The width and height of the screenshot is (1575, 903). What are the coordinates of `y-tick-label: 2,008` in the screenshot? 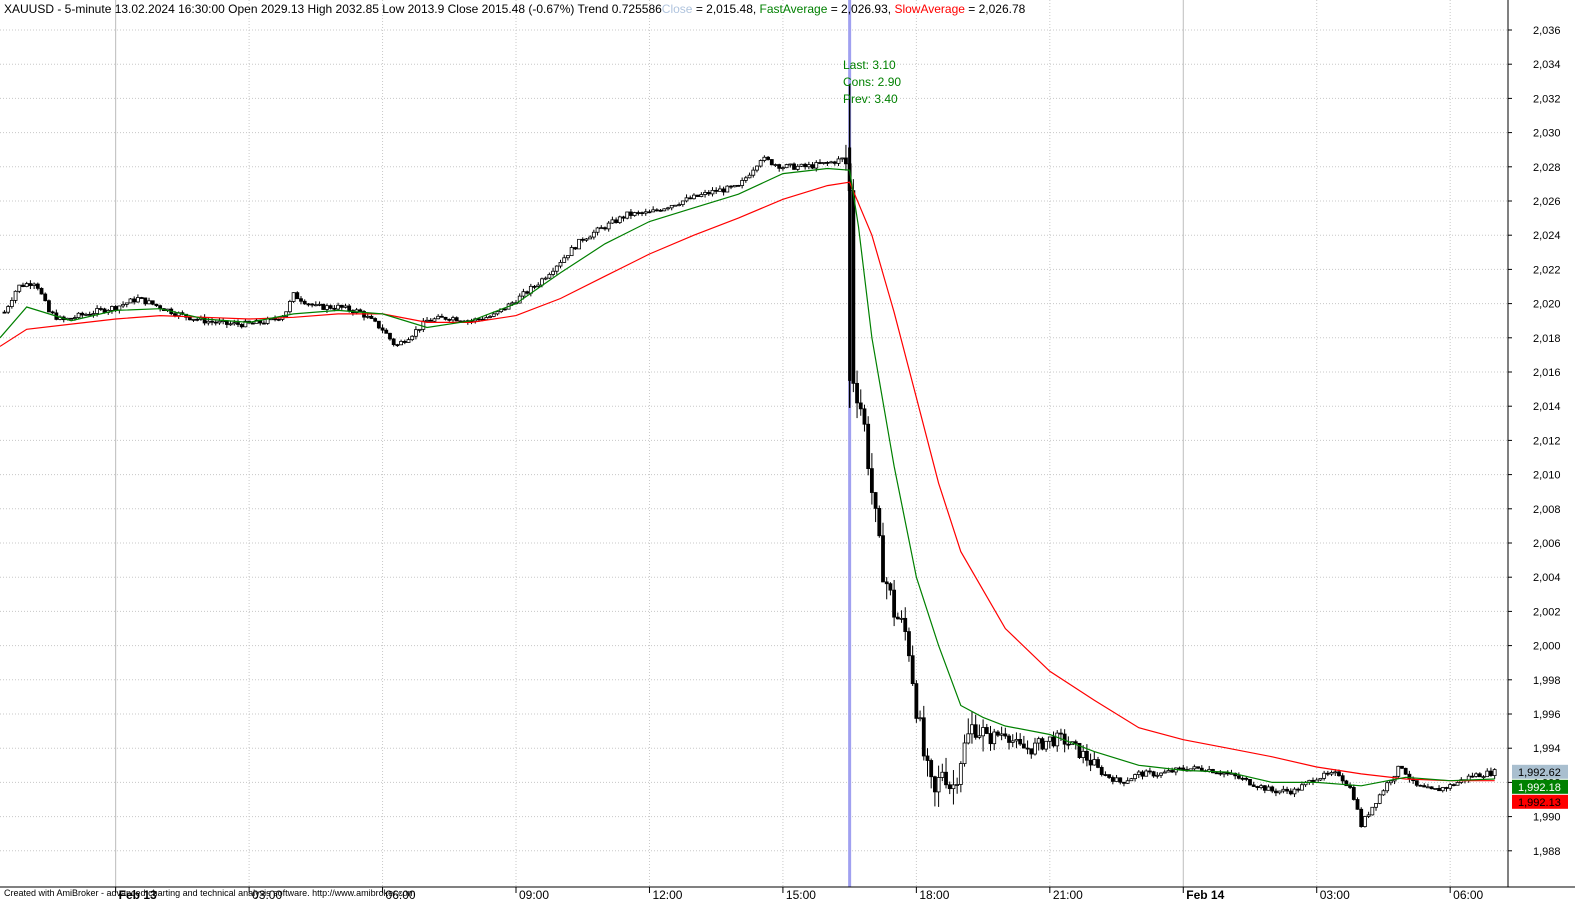 It's located at (1547, 510).